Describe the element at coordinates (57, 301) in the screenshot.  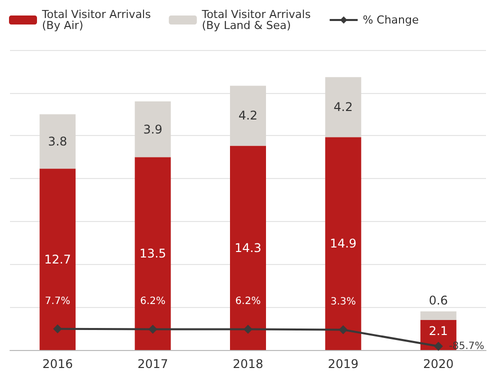
I see `data-label: 7.7%` at that location.